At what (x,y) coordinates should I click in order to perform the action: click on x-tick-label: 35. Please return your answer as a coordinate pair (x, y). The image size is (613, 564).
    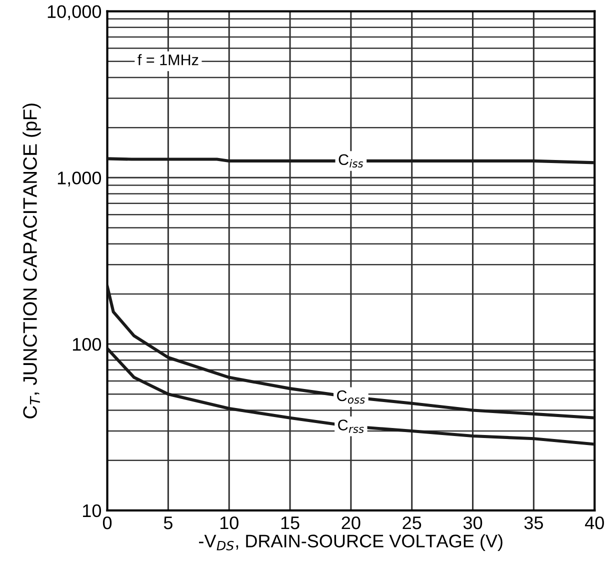
    Looking at the image, I should click on (533, 523).